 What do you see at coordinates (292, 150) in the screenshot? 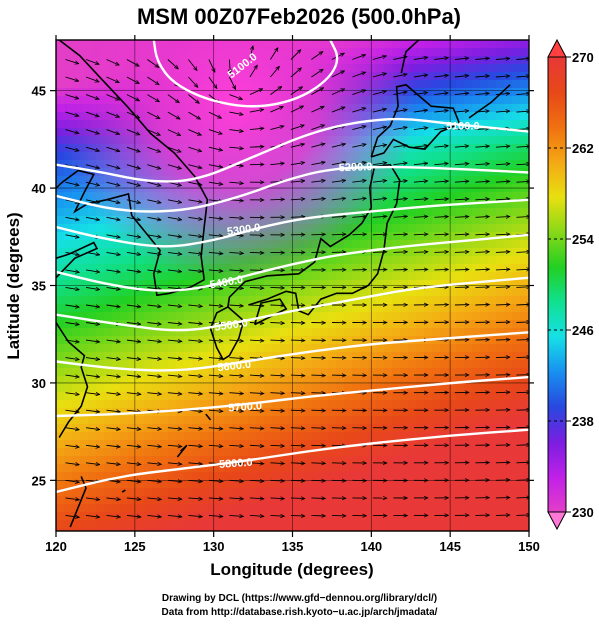
I see `height-contour` at bounding box center [292, 150].